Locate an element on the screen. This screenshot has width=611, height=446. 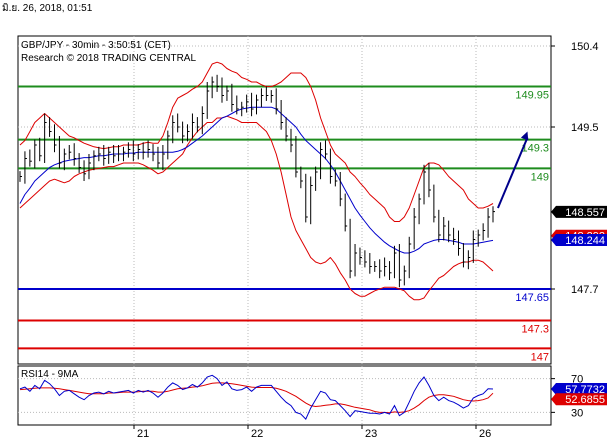
x-tick-label: 26 is located at coordinates (485, 434).